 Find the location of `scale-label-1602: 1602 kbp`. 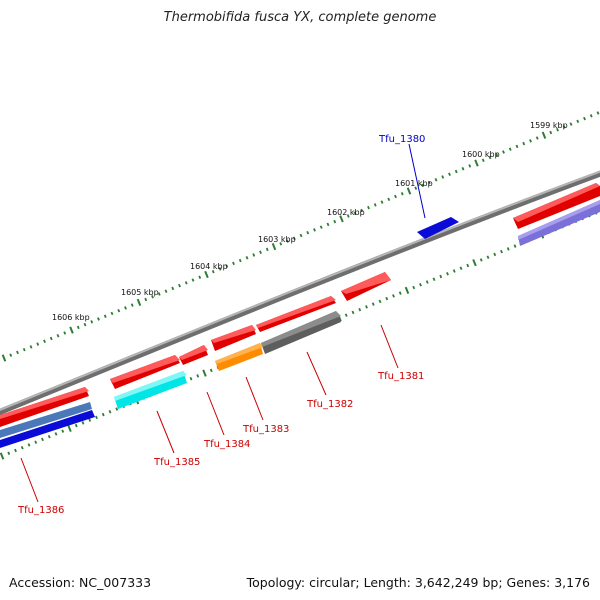

scale-label-1602: 1602 kbp is located at coordinates (346, 212).